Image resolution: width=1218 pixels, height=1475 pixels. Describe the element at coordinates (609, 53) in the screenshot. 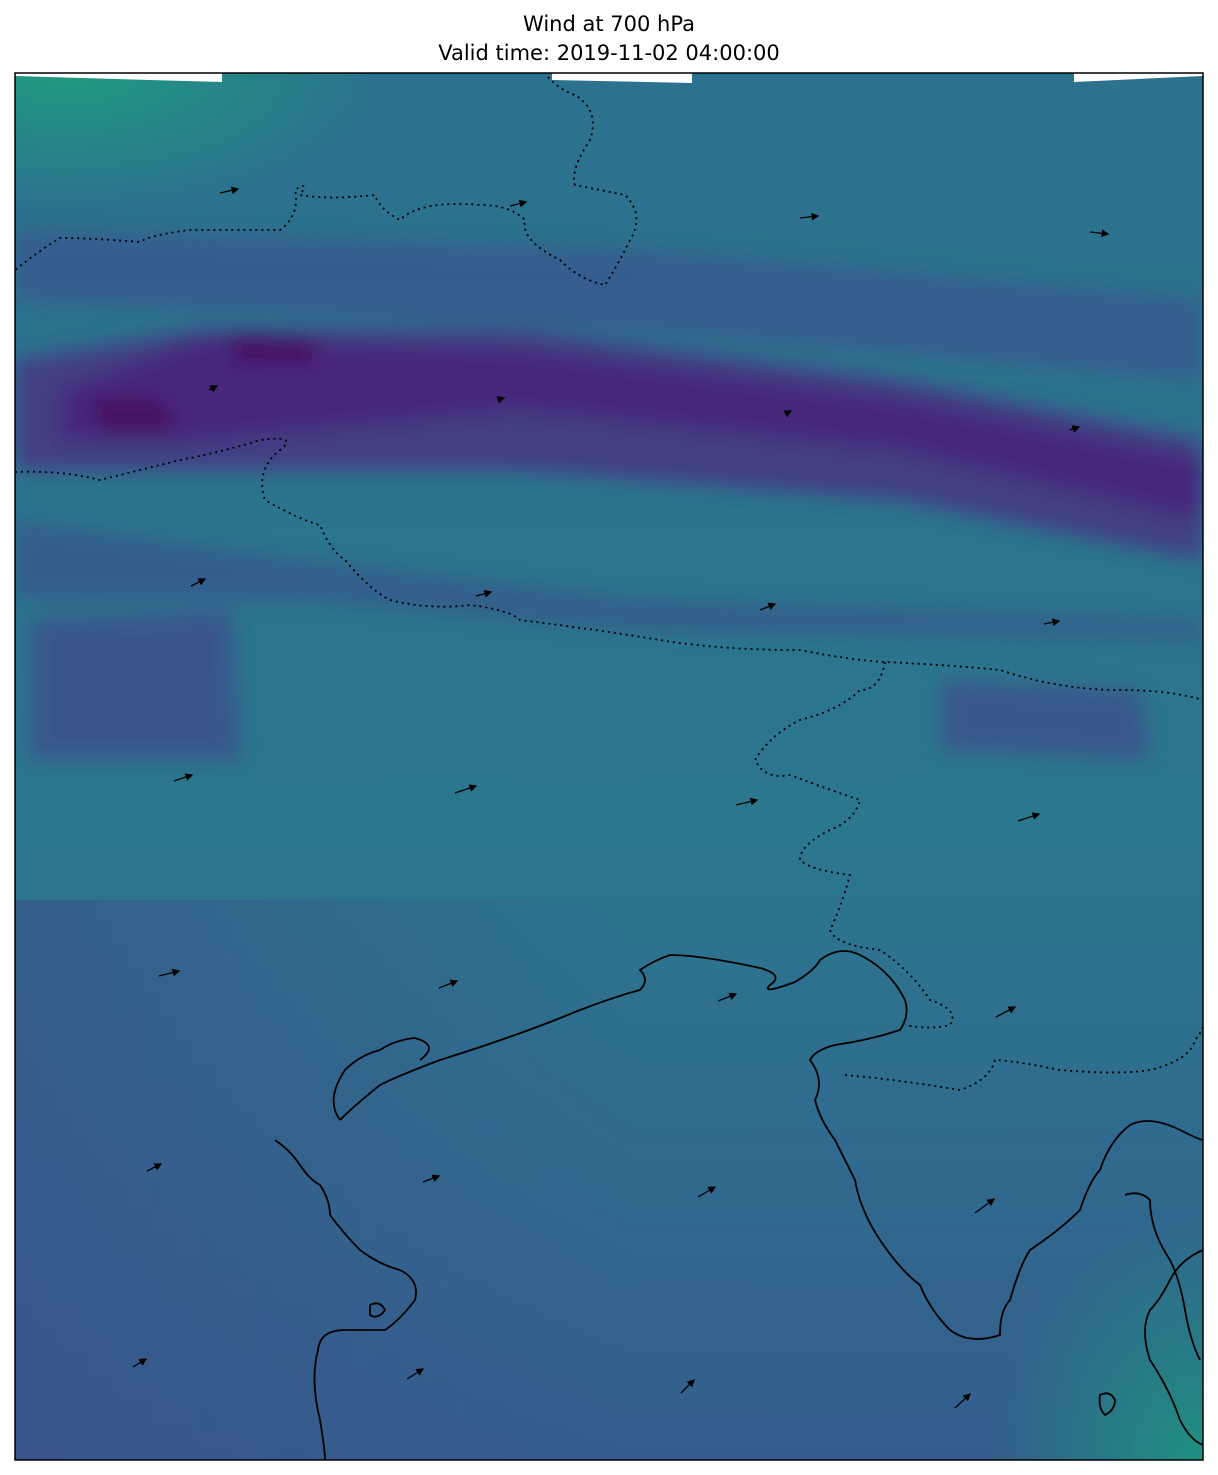

I see `map-subtitle-valid-time: Valid time: 2019-11-02 04:00:00` at that location.